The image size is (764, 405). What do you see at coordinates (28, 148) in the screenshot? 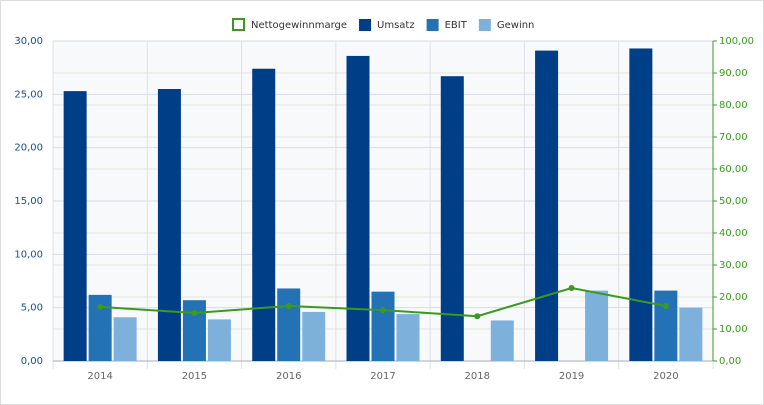
I see `y-tick-label: 20,00` at bounding box center [28, 148].